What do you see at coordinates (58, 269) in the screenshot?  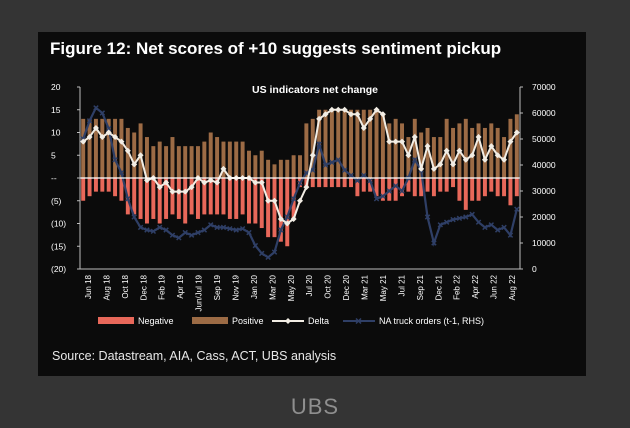 I see `left-tick-label: (20)` at bounding box center [58, 269].